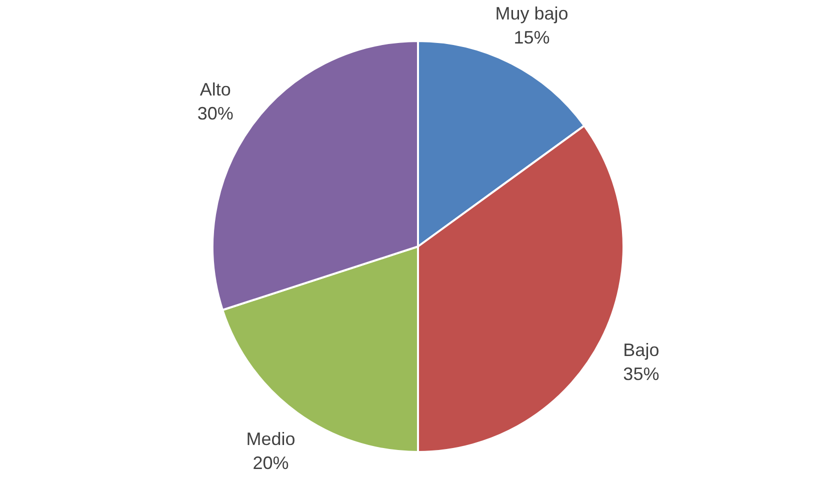 The image size is (836, 493). I want to click on data-label: 30%, so click(215, 113).